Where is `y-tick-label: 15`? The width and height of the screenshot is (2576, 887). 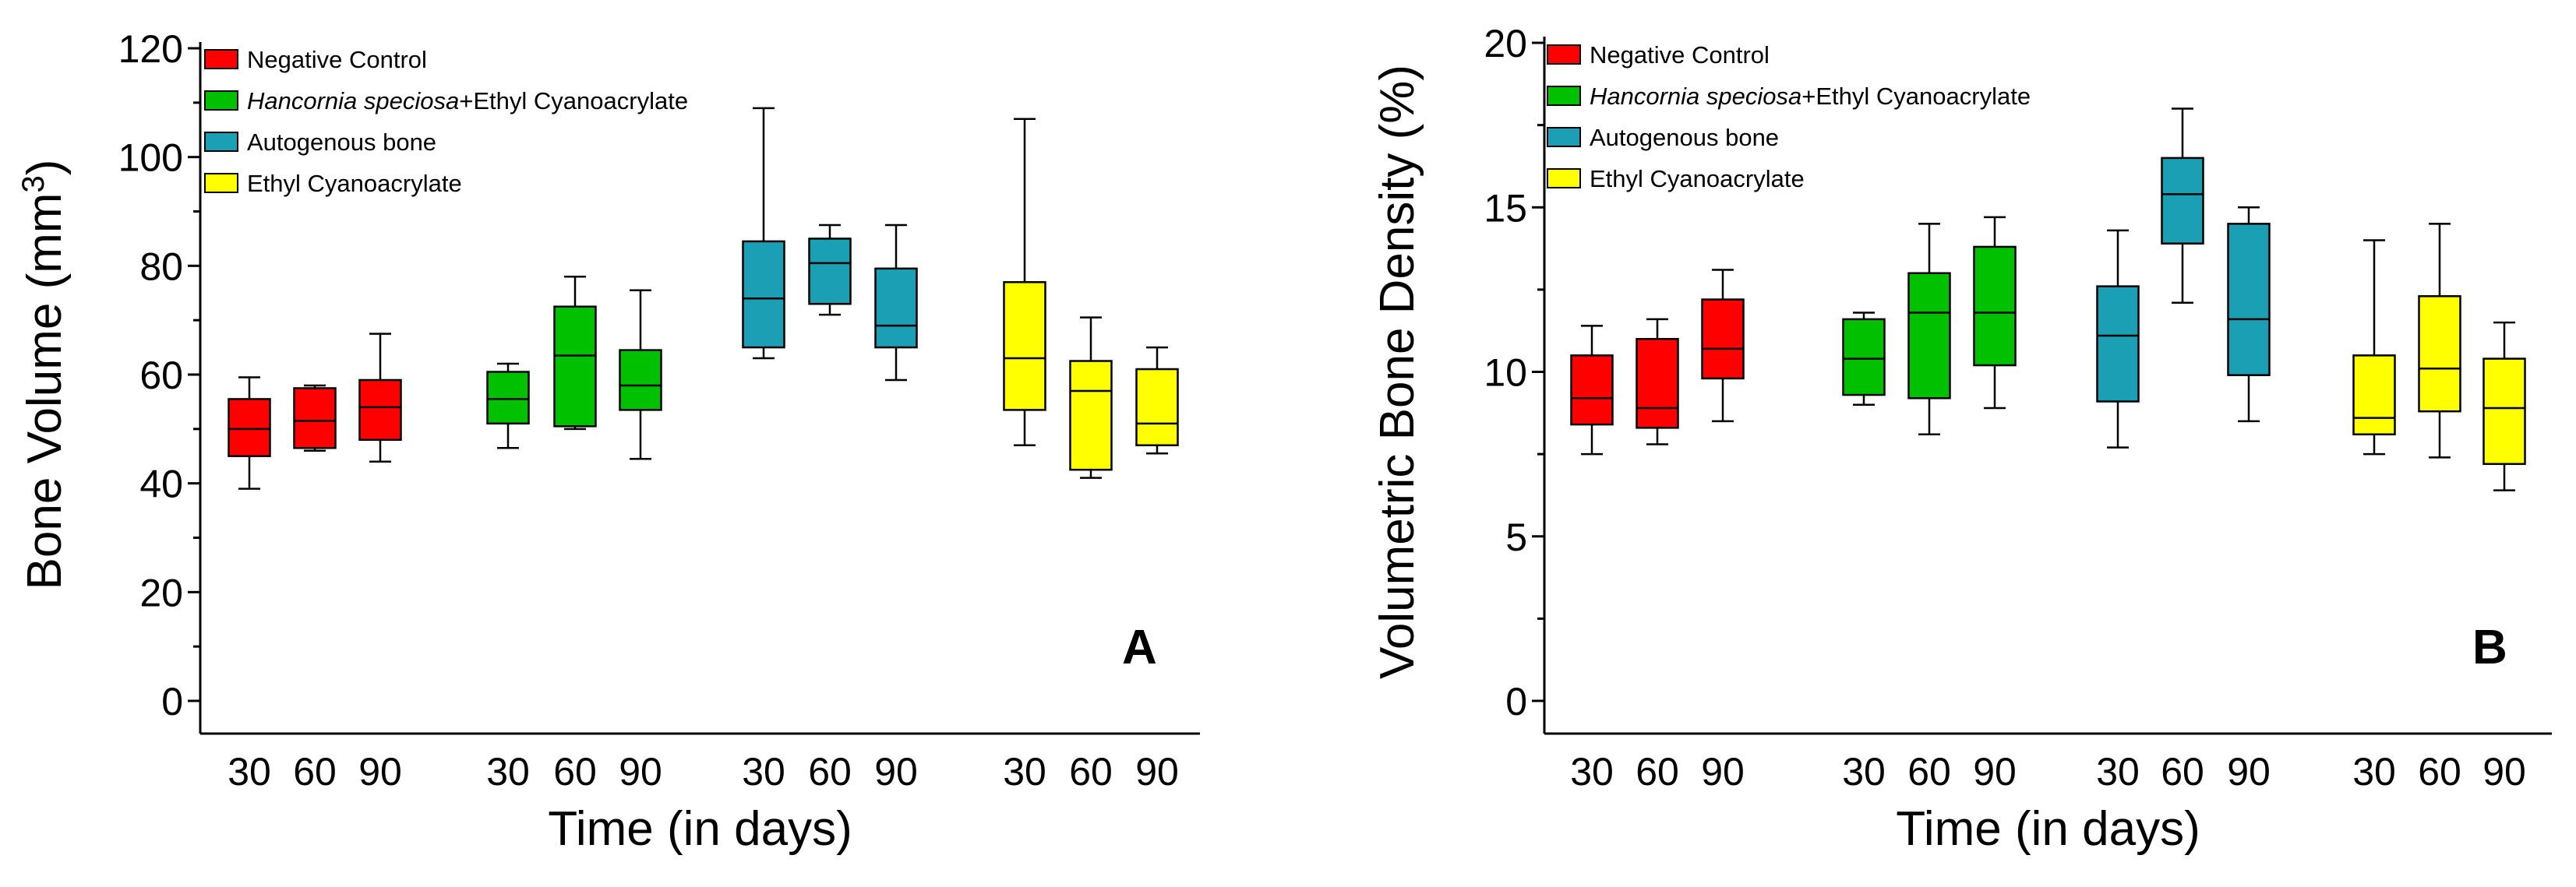 y-tick-label: 15 is located at coordinates (1505, 208).